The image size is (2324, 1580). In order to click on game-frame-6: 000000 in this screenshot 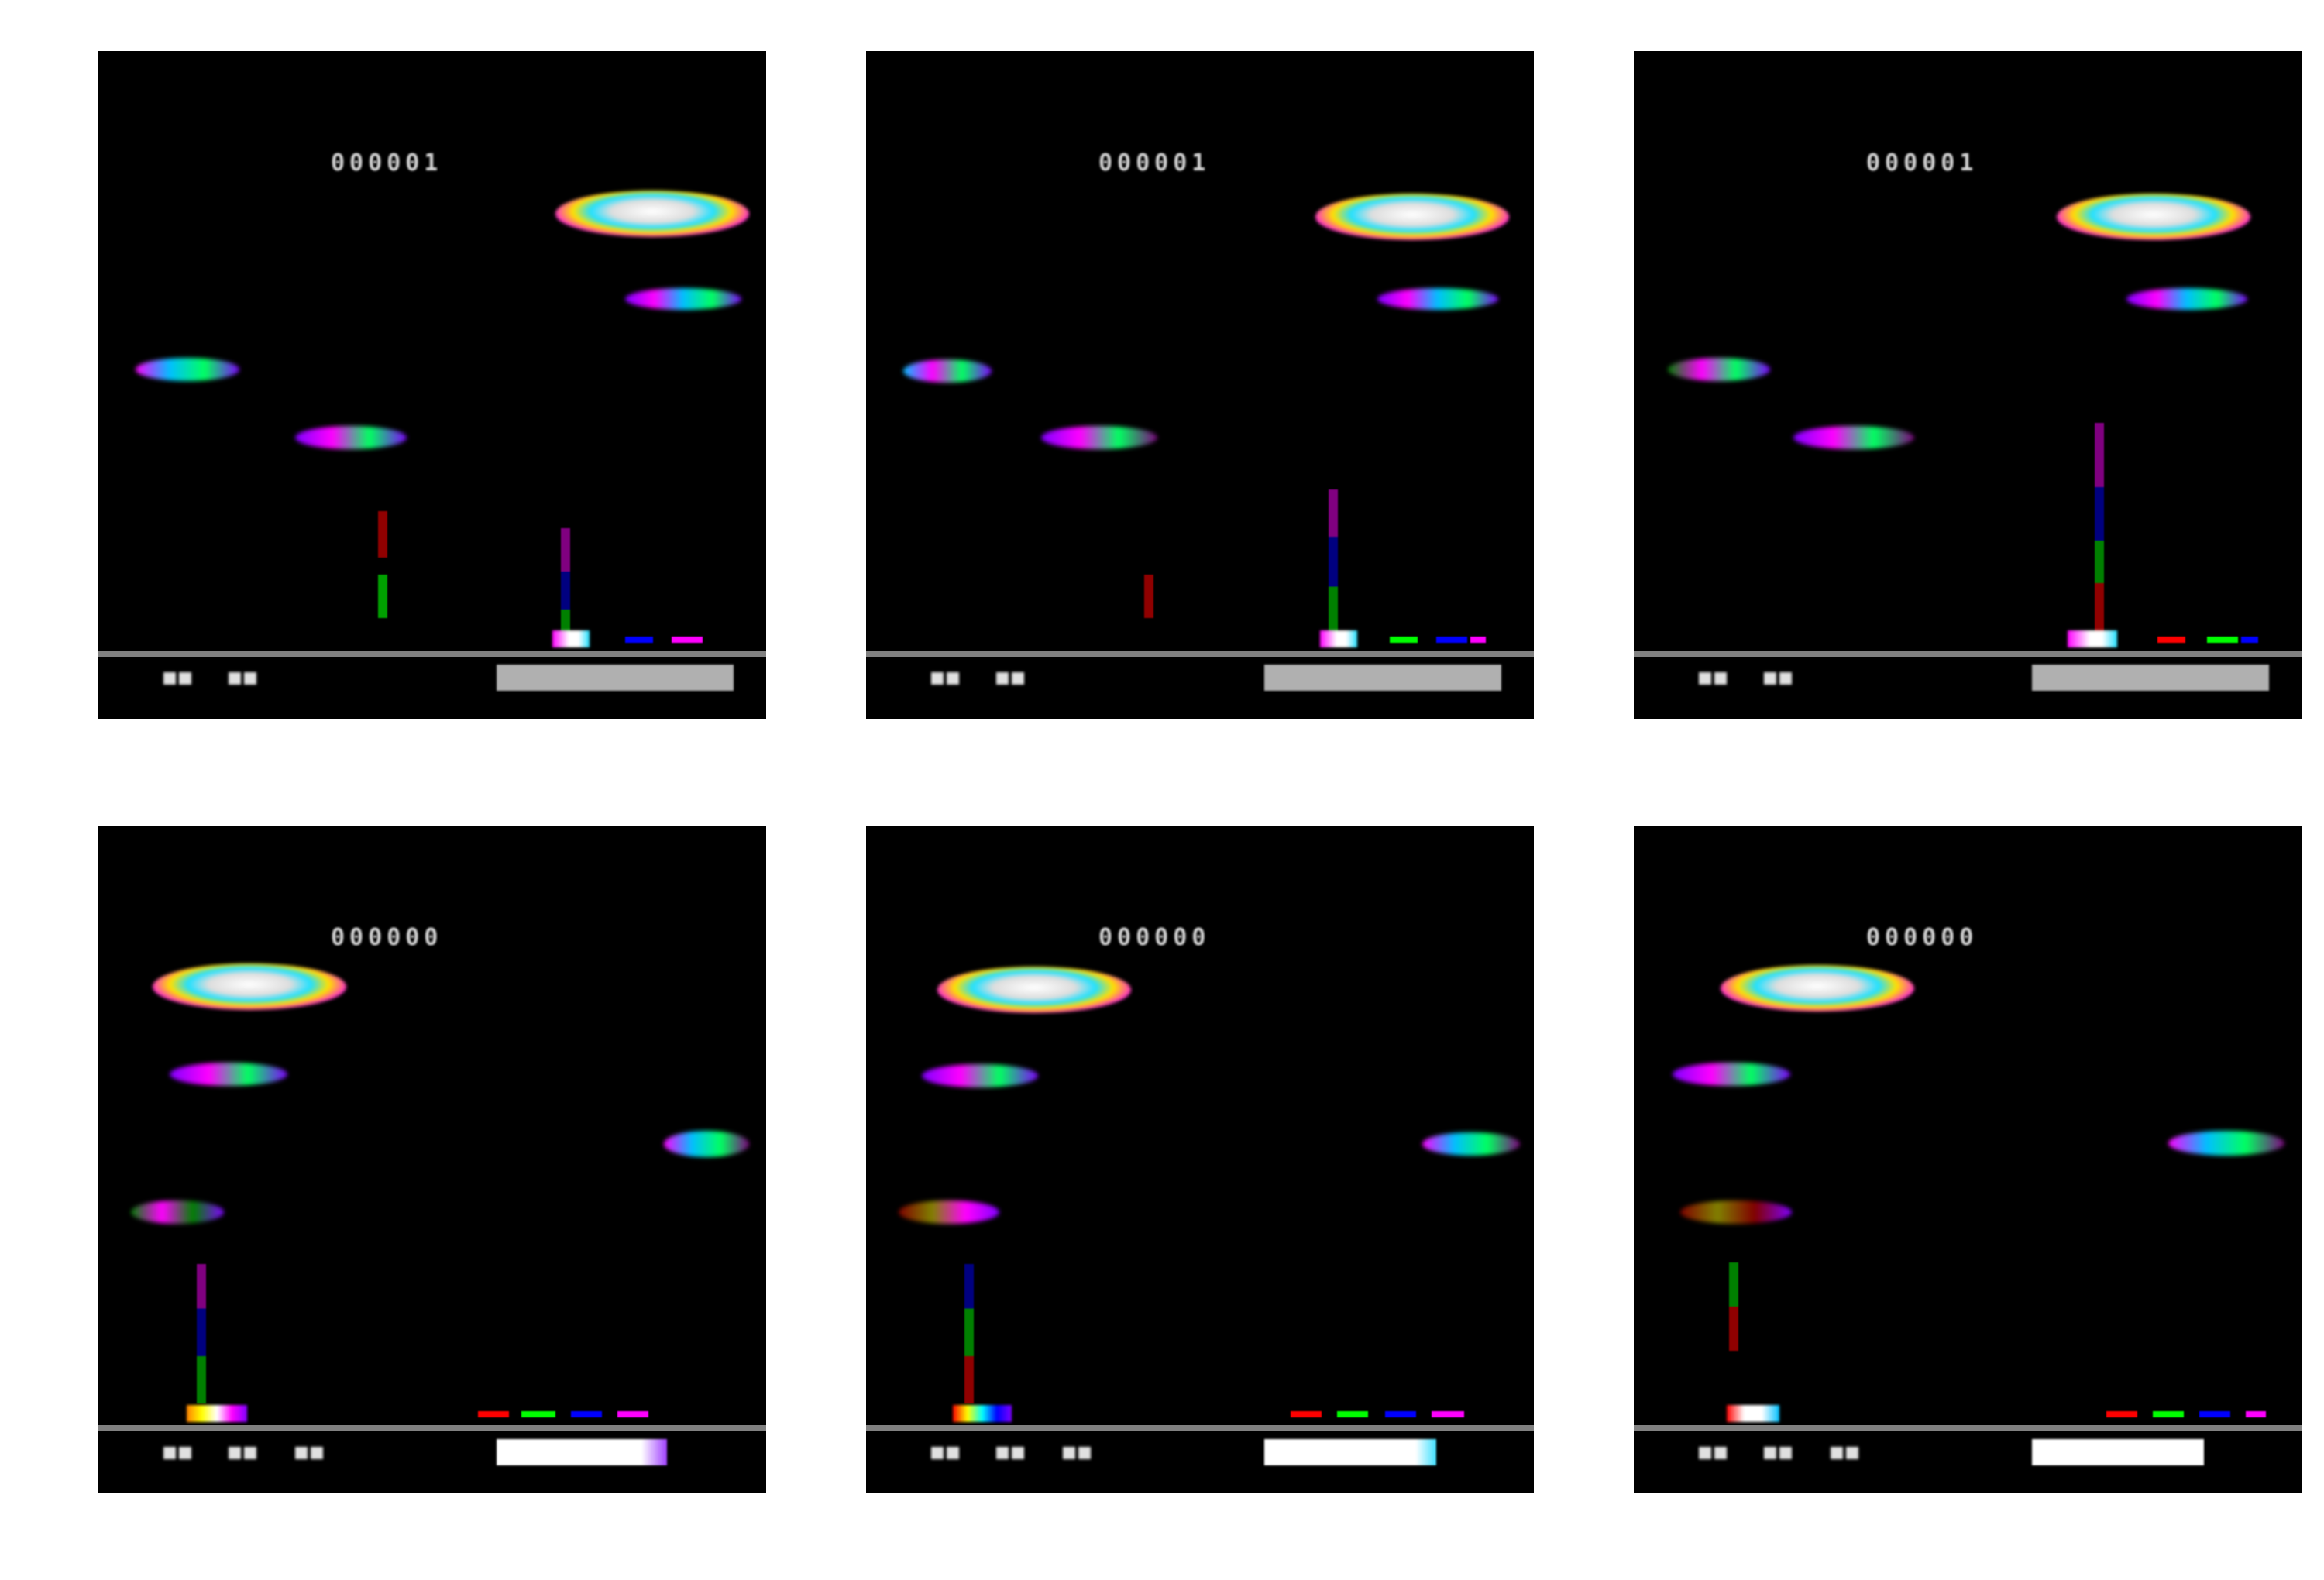, I will do `click(1968, 1159)`.